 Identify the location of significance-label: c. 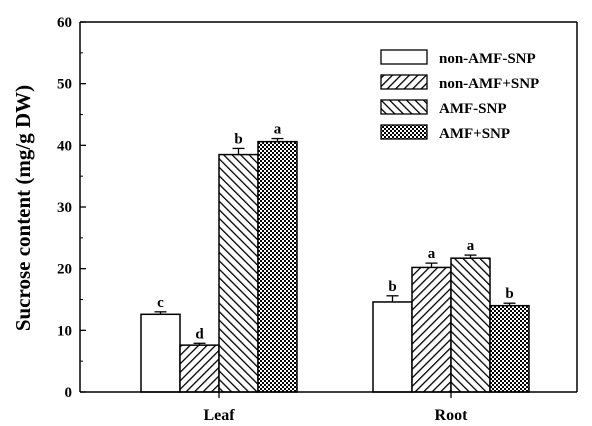
(160, 303).